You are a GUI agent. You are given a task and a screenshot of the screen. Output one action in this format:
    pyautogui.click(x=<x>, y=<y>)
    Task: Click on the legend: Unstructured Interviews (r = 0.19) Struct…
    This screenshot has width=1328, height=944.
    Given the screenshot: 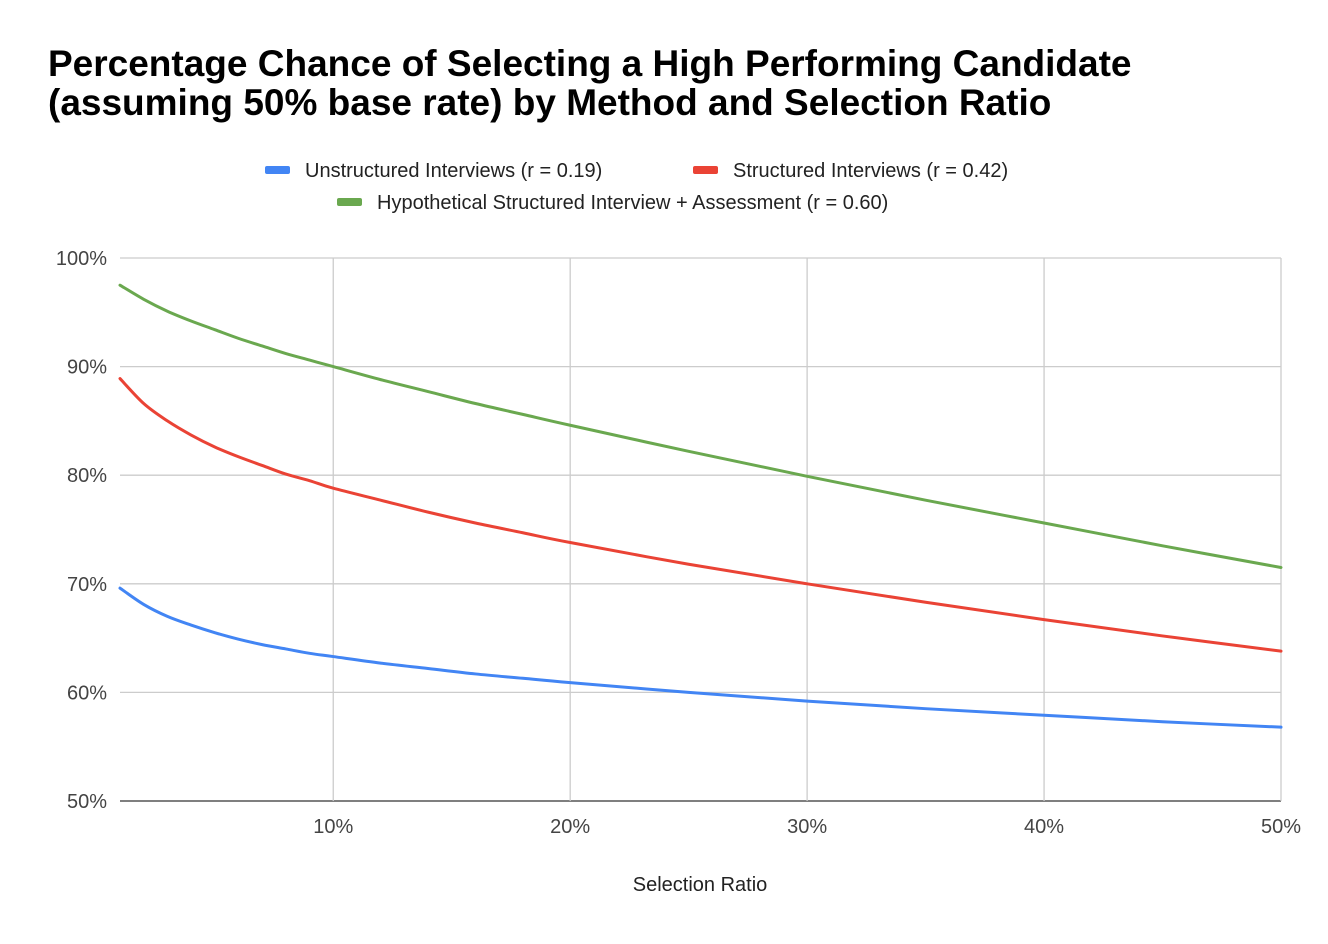 What is the action you would take?
    pyautogui.click(x=636, y=187)
    